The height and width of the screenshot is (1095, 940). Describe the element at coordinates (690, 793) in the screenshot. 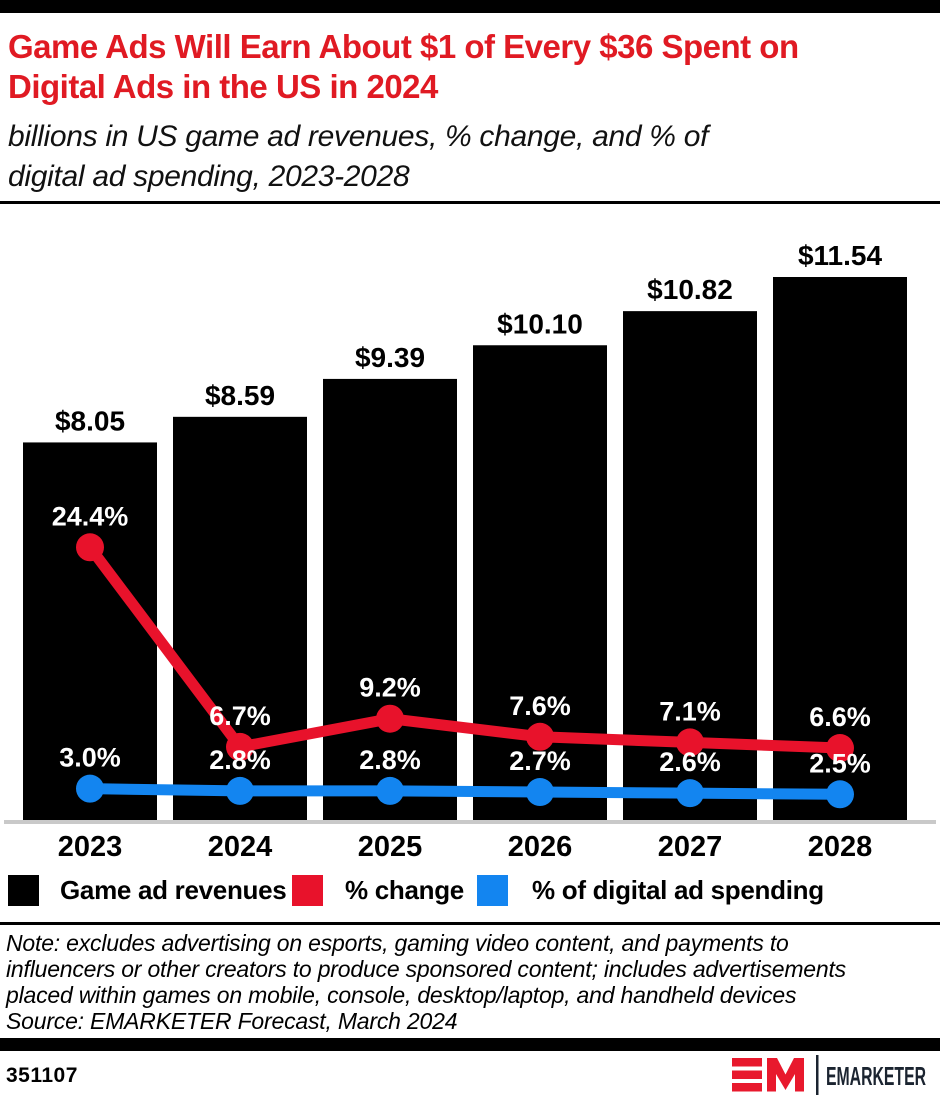

I see `point-1-2027` at that location.